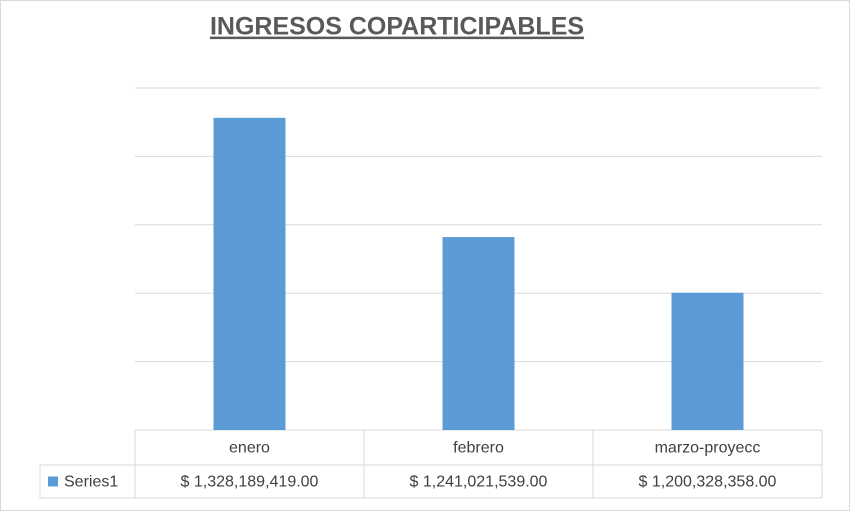 Image resolution: width=850 pixels, height=511 pixels. What do you see at coordinates (397, 27) in the screenshot?
I see `chart-title: INGRESOS COPARTICIPABLES` at bounding box center [397, 27].